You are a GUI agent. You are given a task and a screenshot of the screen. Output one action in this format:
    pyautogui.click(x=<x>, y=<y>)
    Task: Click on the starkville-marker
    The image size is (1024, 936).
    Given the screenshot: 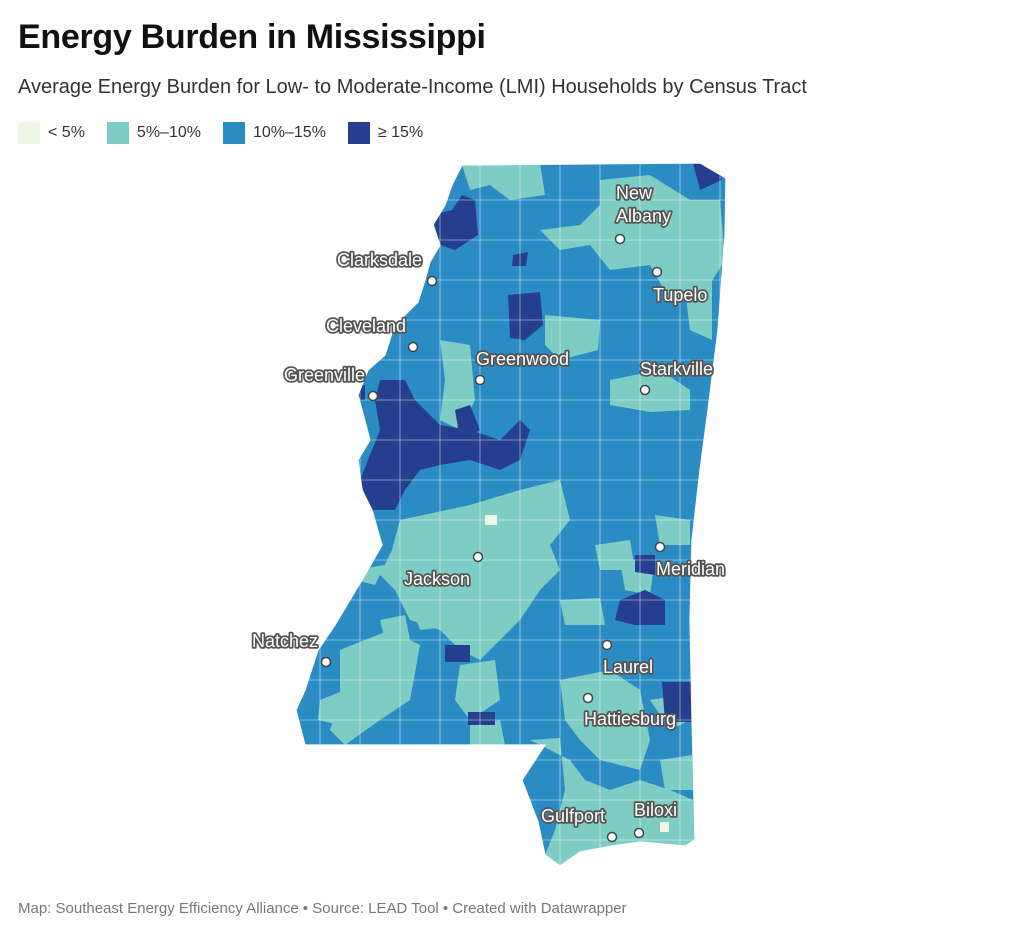 What is the action you would take?
    pyautogui.click(x=645, y=390)
    